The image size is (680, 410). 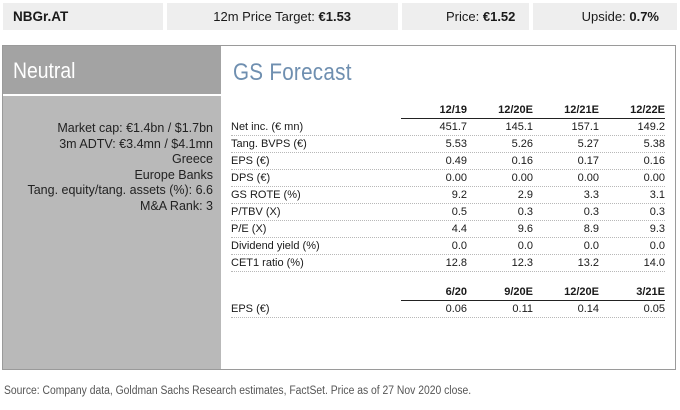 What do you see at coordinates (136, 143) in the screenshot?
I see `info-adtv: 3m ADTV: €3.4mn / $4.1mn` at bounding box center [136, 143].